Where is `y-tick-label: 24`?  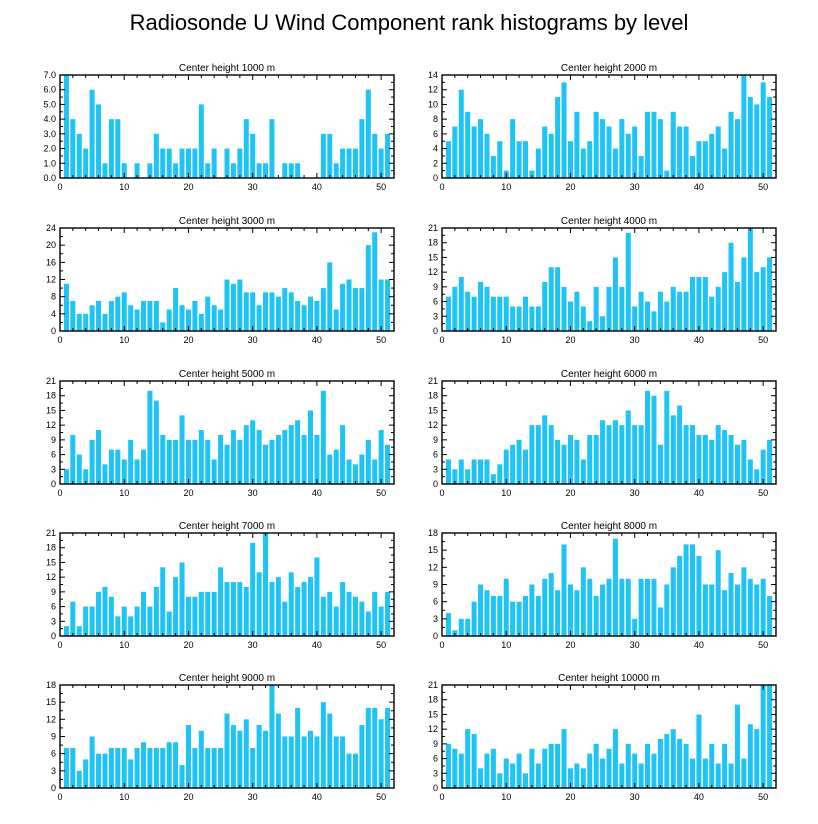 y-tick-label: 24 is located at coordinates (51, 228).